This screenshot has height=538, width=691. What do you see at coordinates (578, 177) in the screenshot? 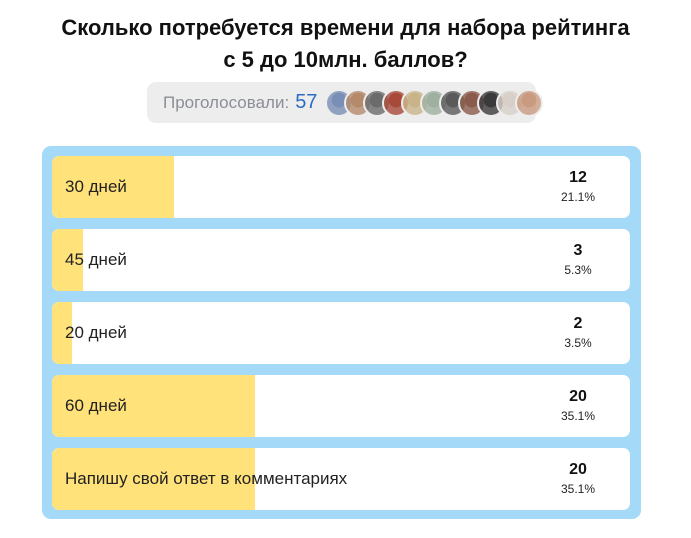
I see `option-vote-count: 12` at bounding box center [578, 177].